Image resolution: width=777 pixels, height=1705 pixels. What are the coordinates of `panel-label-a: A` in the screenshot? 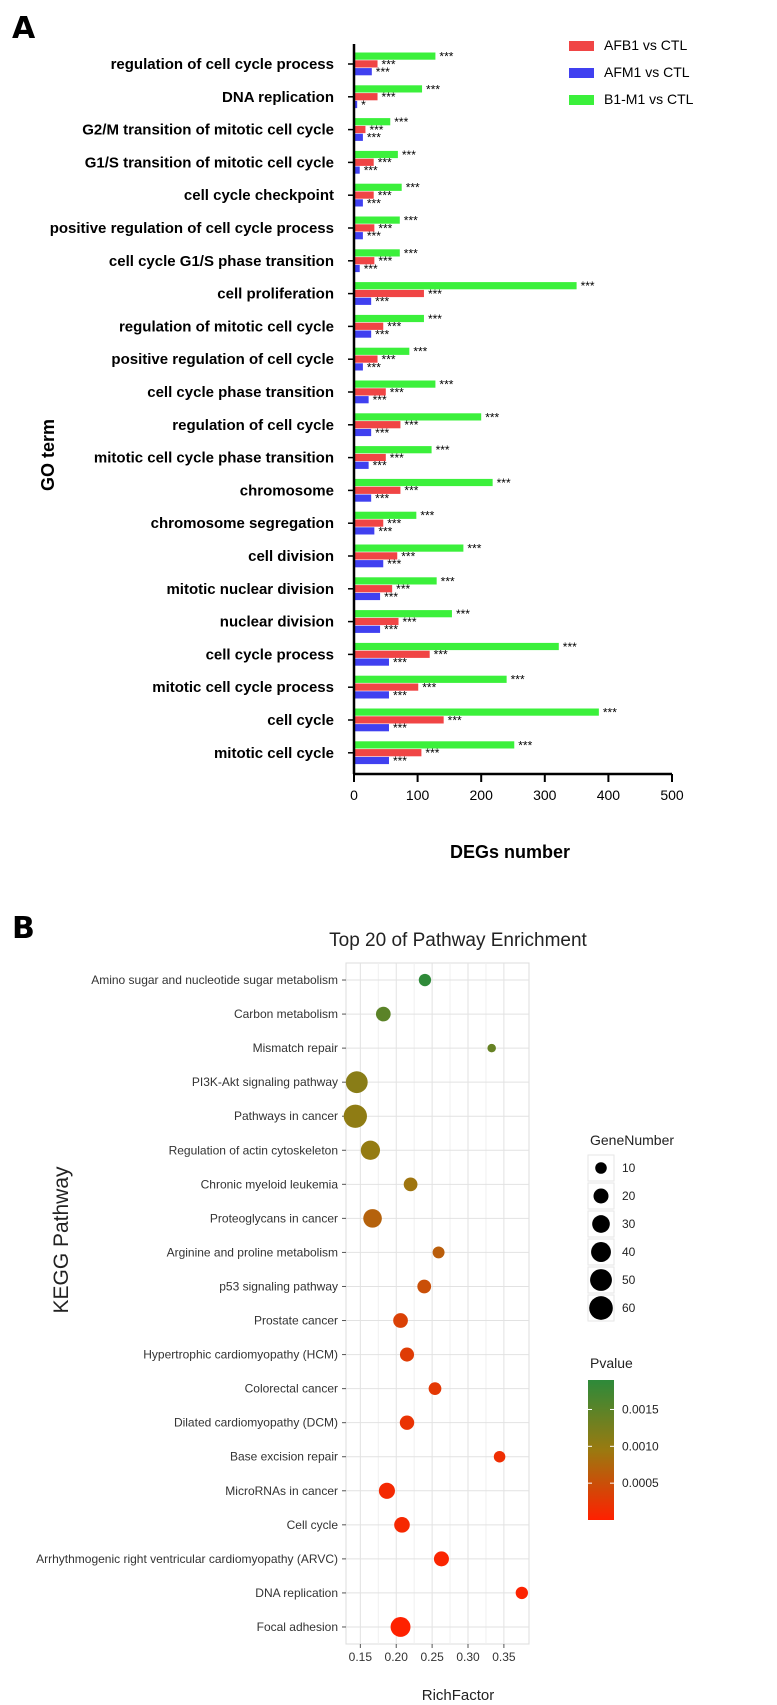 It's located at (24, 28).